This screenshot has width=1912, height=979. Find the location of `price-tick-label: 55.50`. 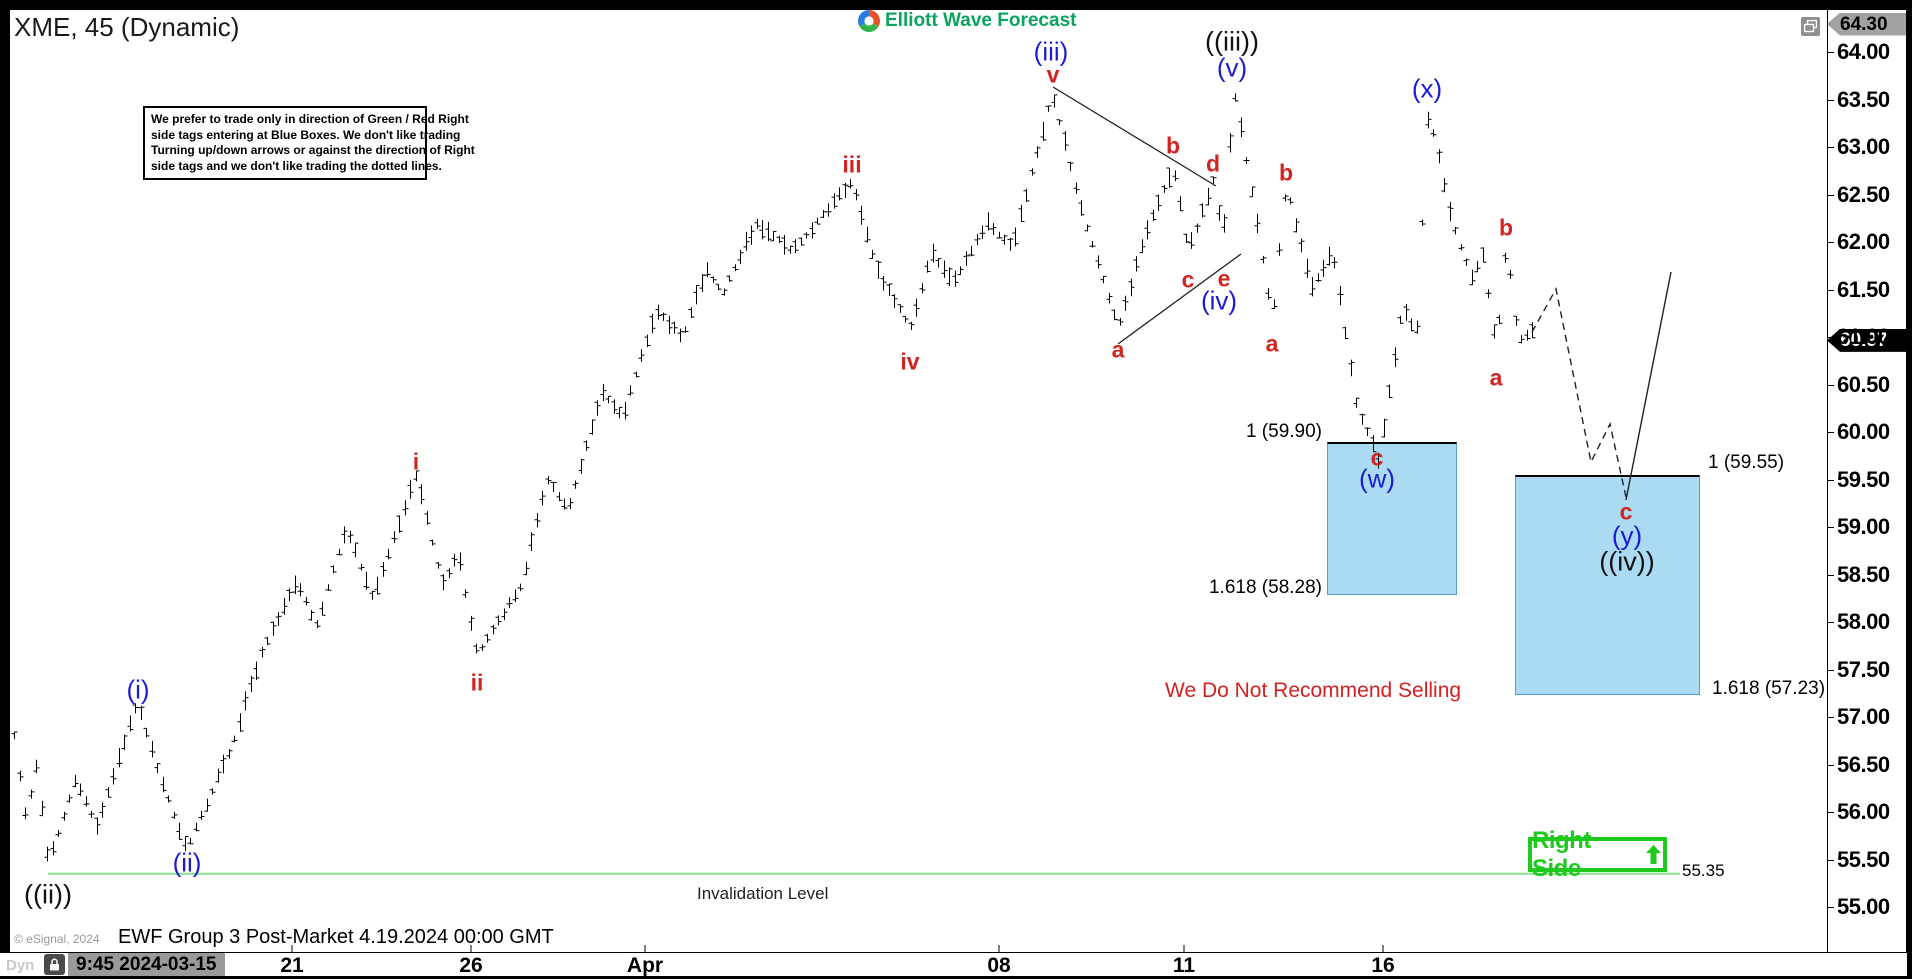

price-tick-label: 55.50 is located at coordinates (1863, 859).